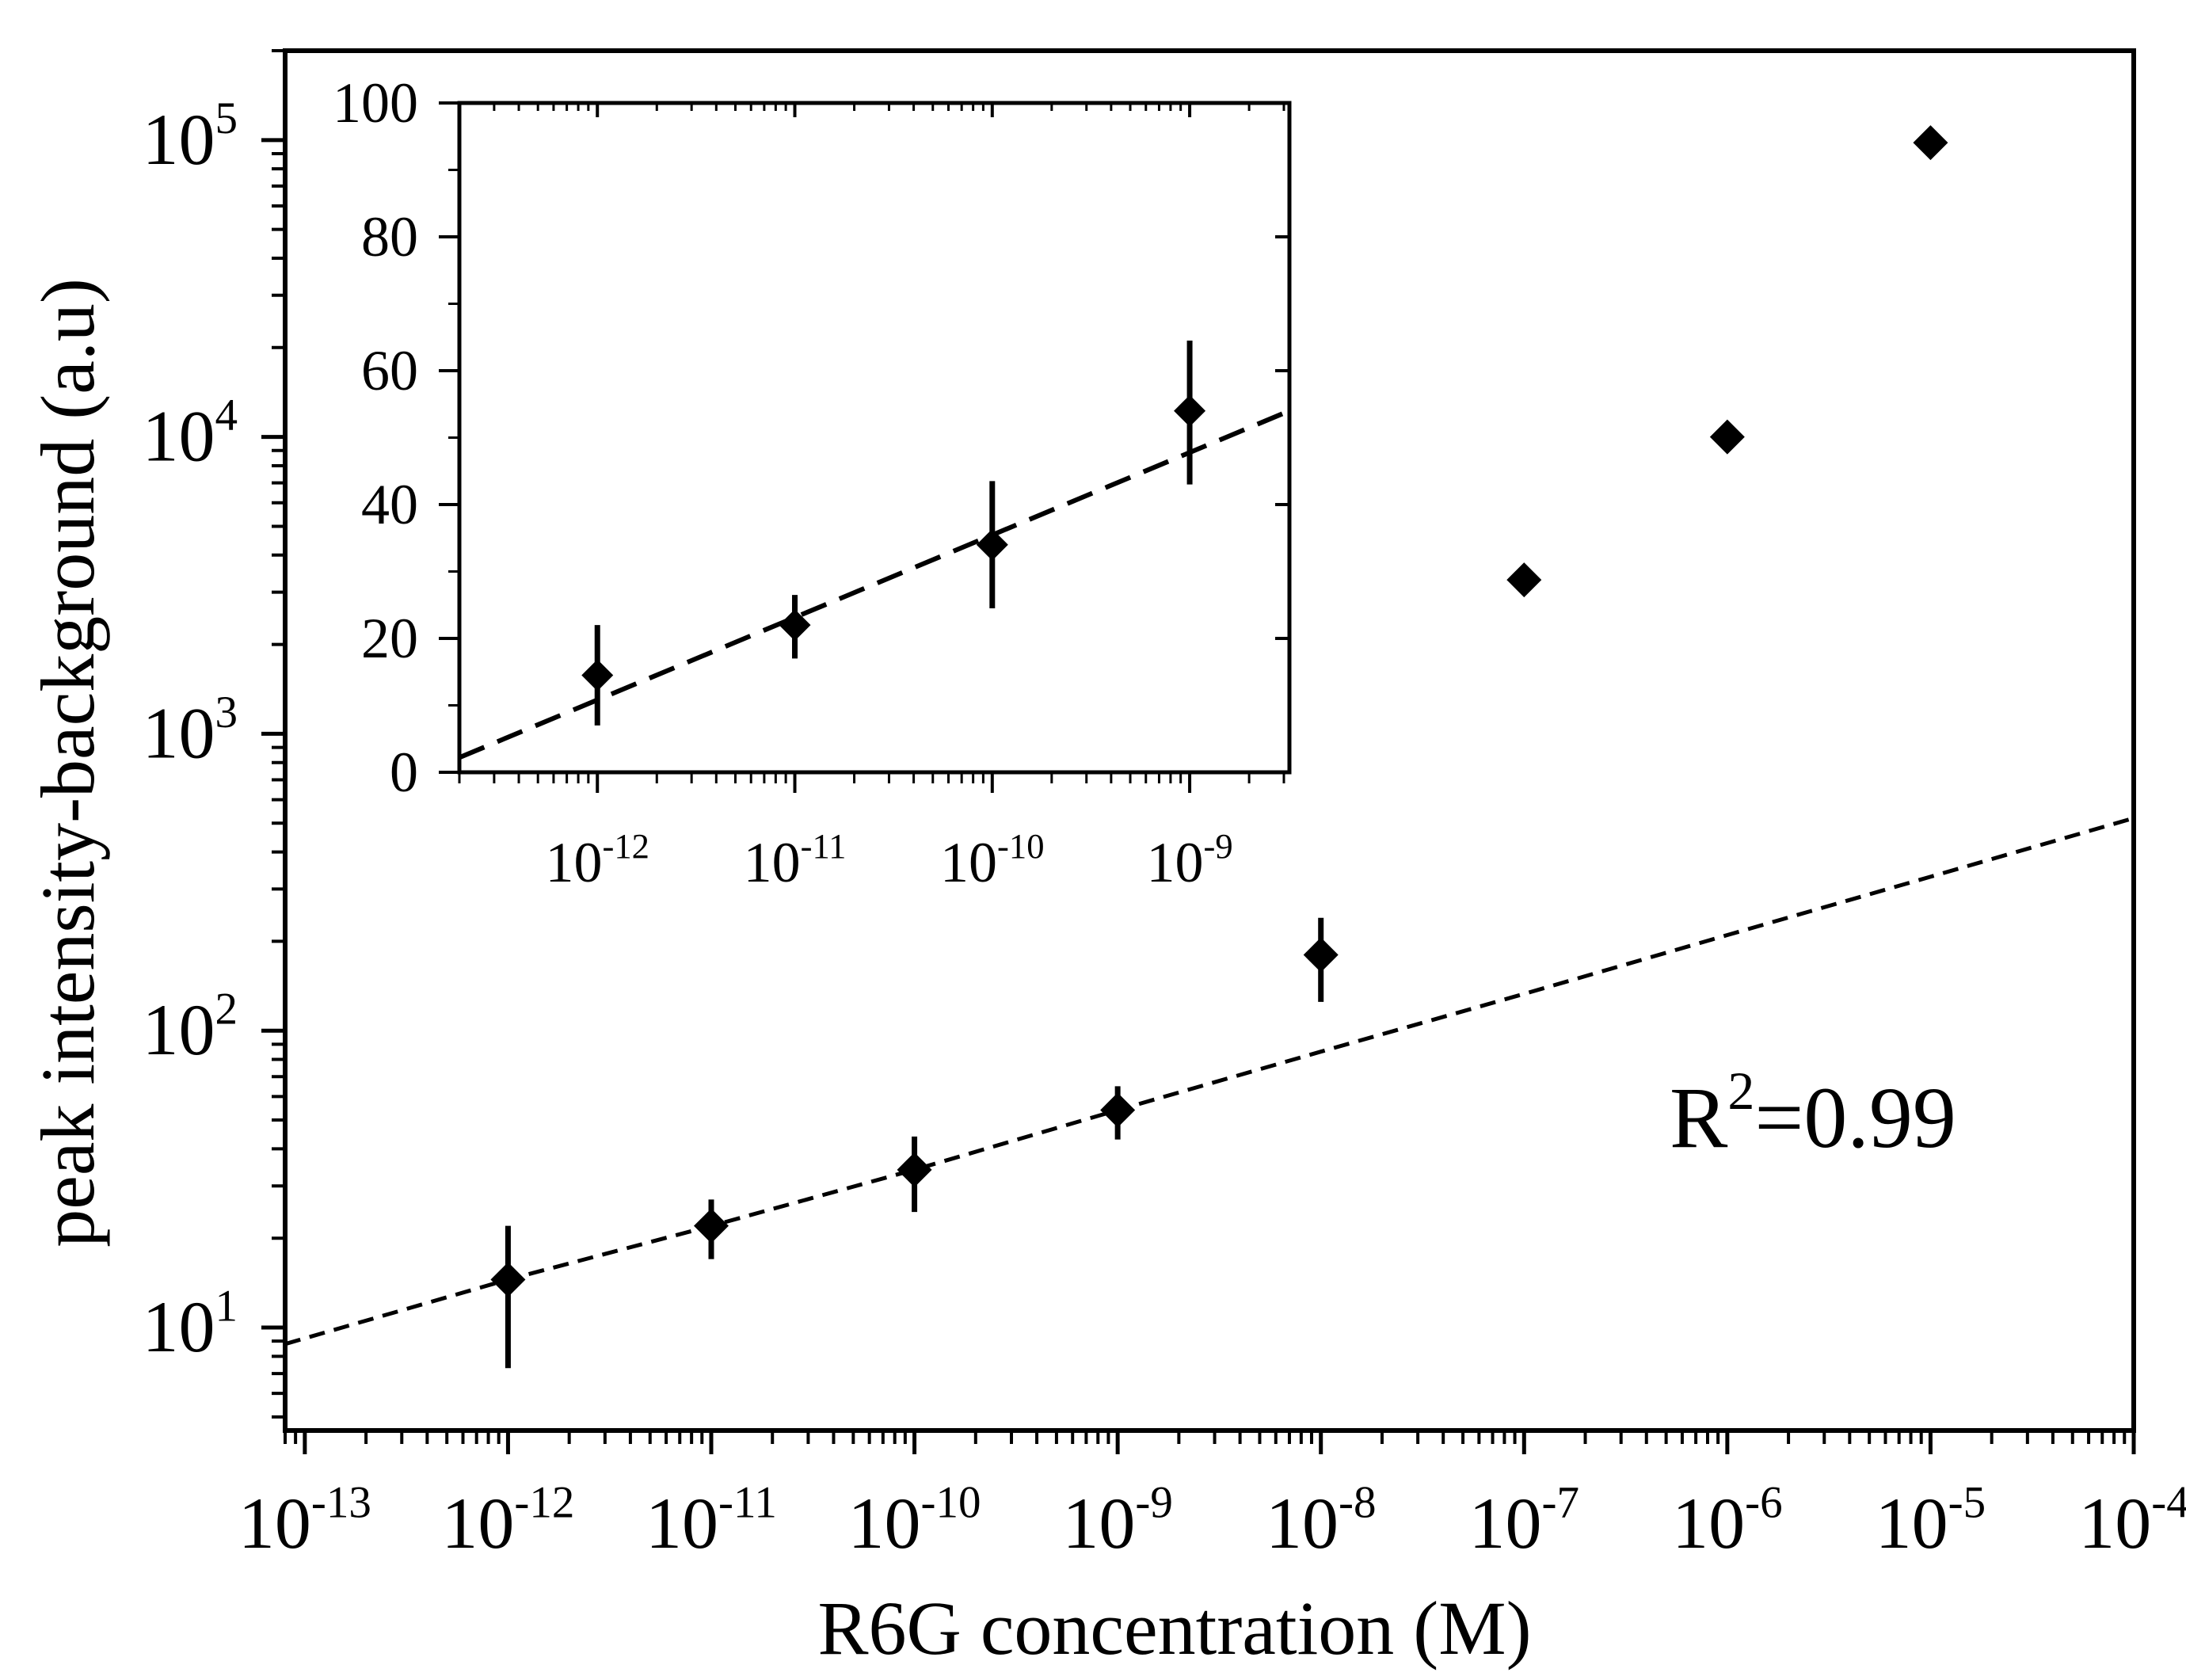  What do you see at coordinates (914, 1520) in the screenshot?
I see `x-tick-label: 10⁻¹⁰` at bounding box center [914, 1520].